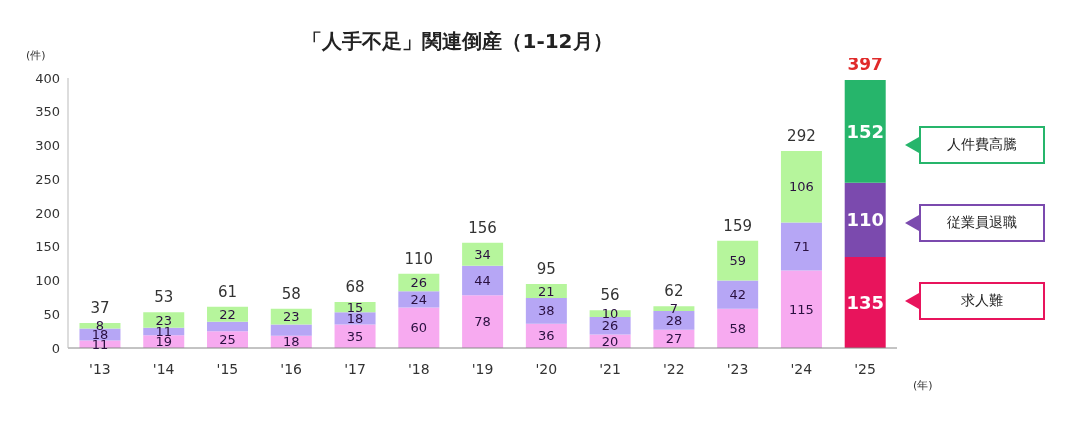  Describe the element at coordinates (982, 145) in the screenshot. I see `legend-label: 人件費高騰` at that location.